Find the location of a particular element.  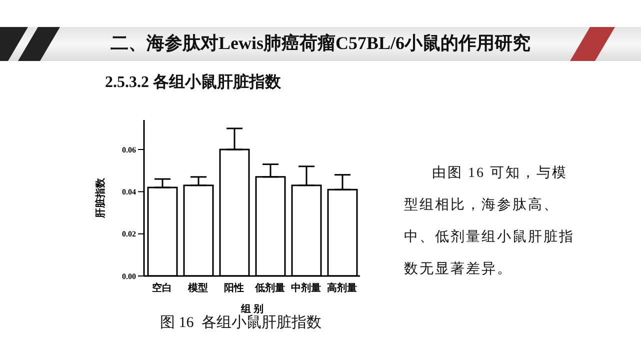

y-axis-title: 肝脏指数 is located at coordinates (100, 198).